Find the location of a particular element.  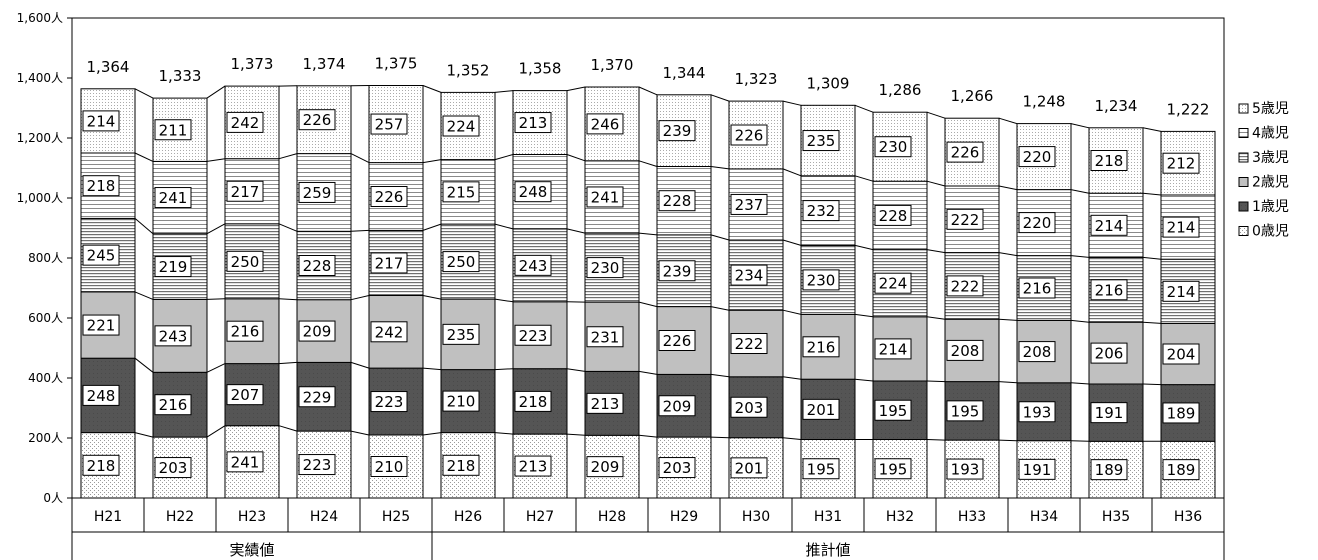

segment-label: 214 is located at coordinates (1109, 226).